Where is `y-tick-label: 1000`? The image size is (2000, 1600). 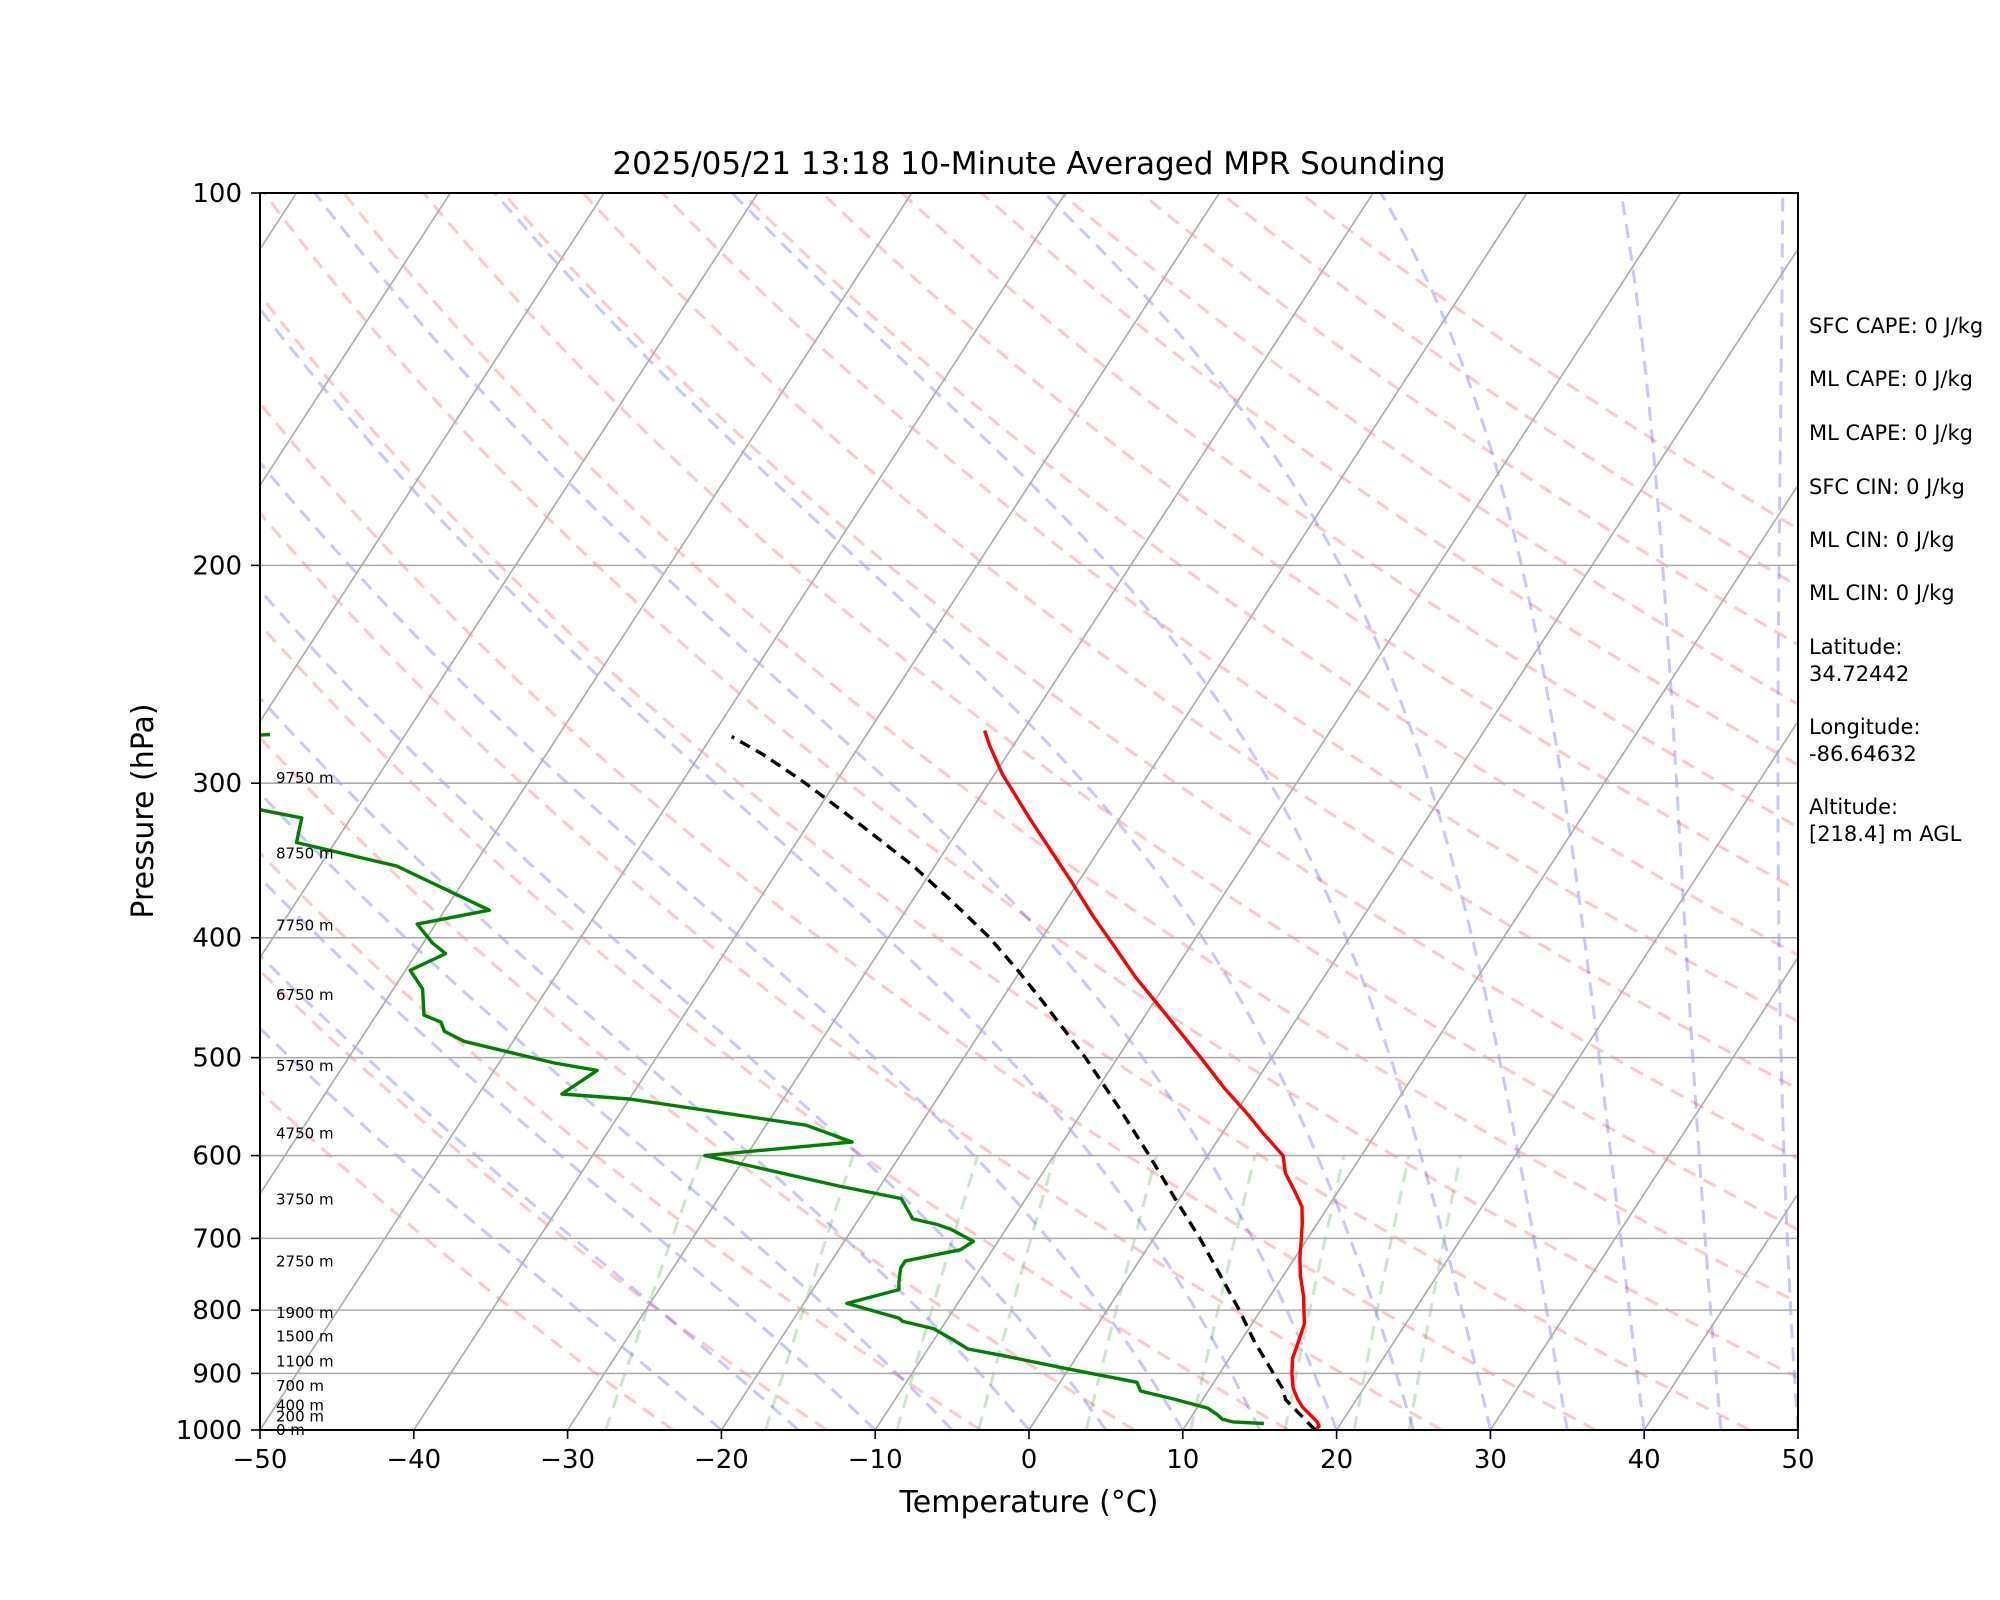 y-tick-label: 1000 is located at coordinates (209, 1431).